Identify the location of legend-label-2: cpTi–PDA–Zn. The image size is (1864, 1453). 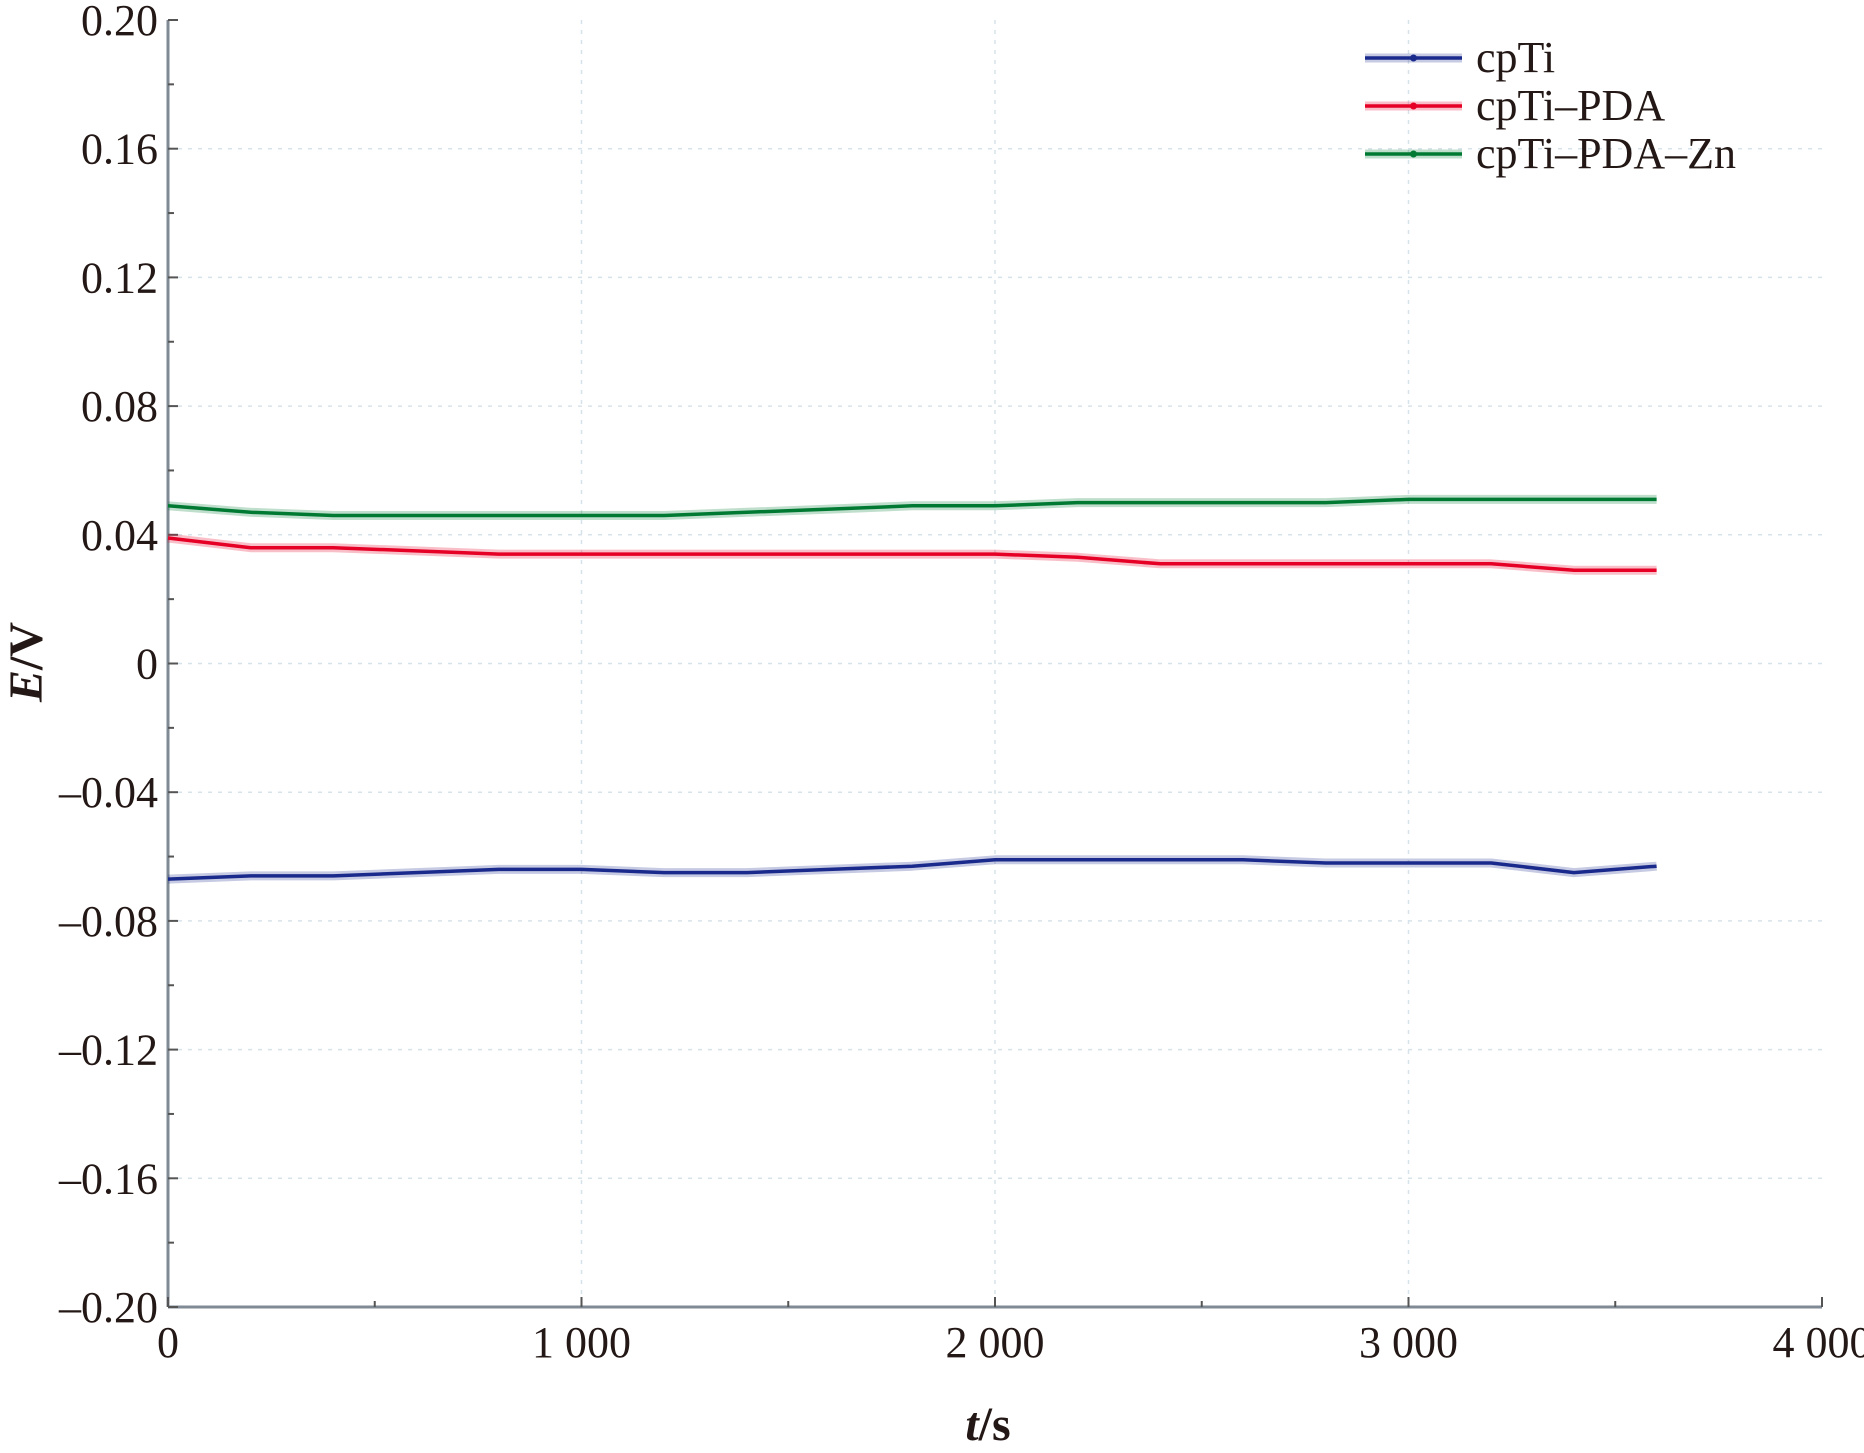
(1606, 153).